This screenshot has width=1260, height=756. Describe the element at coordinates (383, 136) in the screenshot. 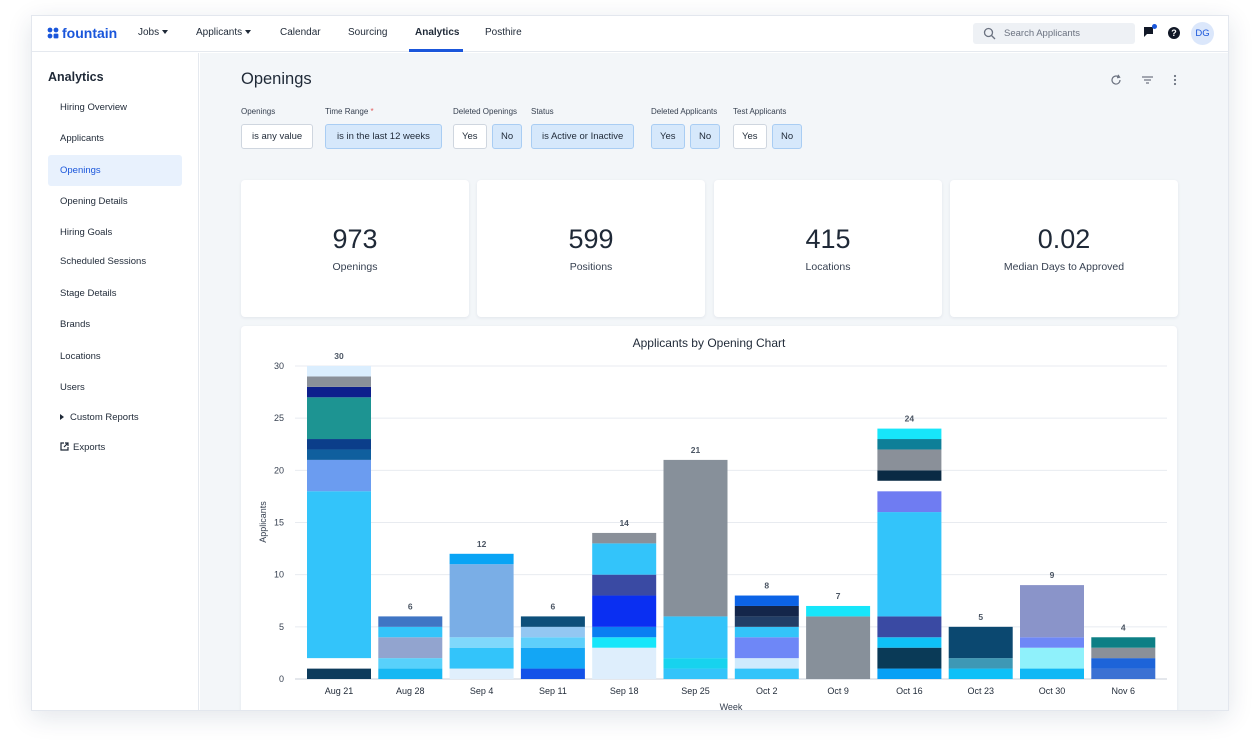

I see `filter-time-range-value: is in the last 12 weeks` at that location.